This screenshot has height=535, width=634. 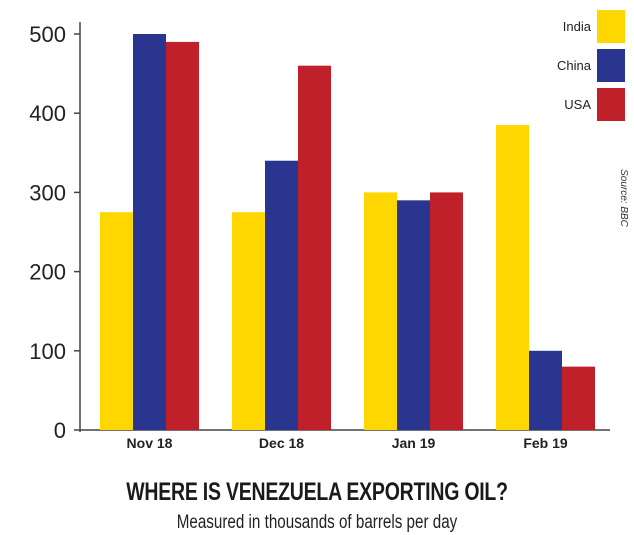 I want to click on y-tick-label: 500, so click(x=47, y=34).